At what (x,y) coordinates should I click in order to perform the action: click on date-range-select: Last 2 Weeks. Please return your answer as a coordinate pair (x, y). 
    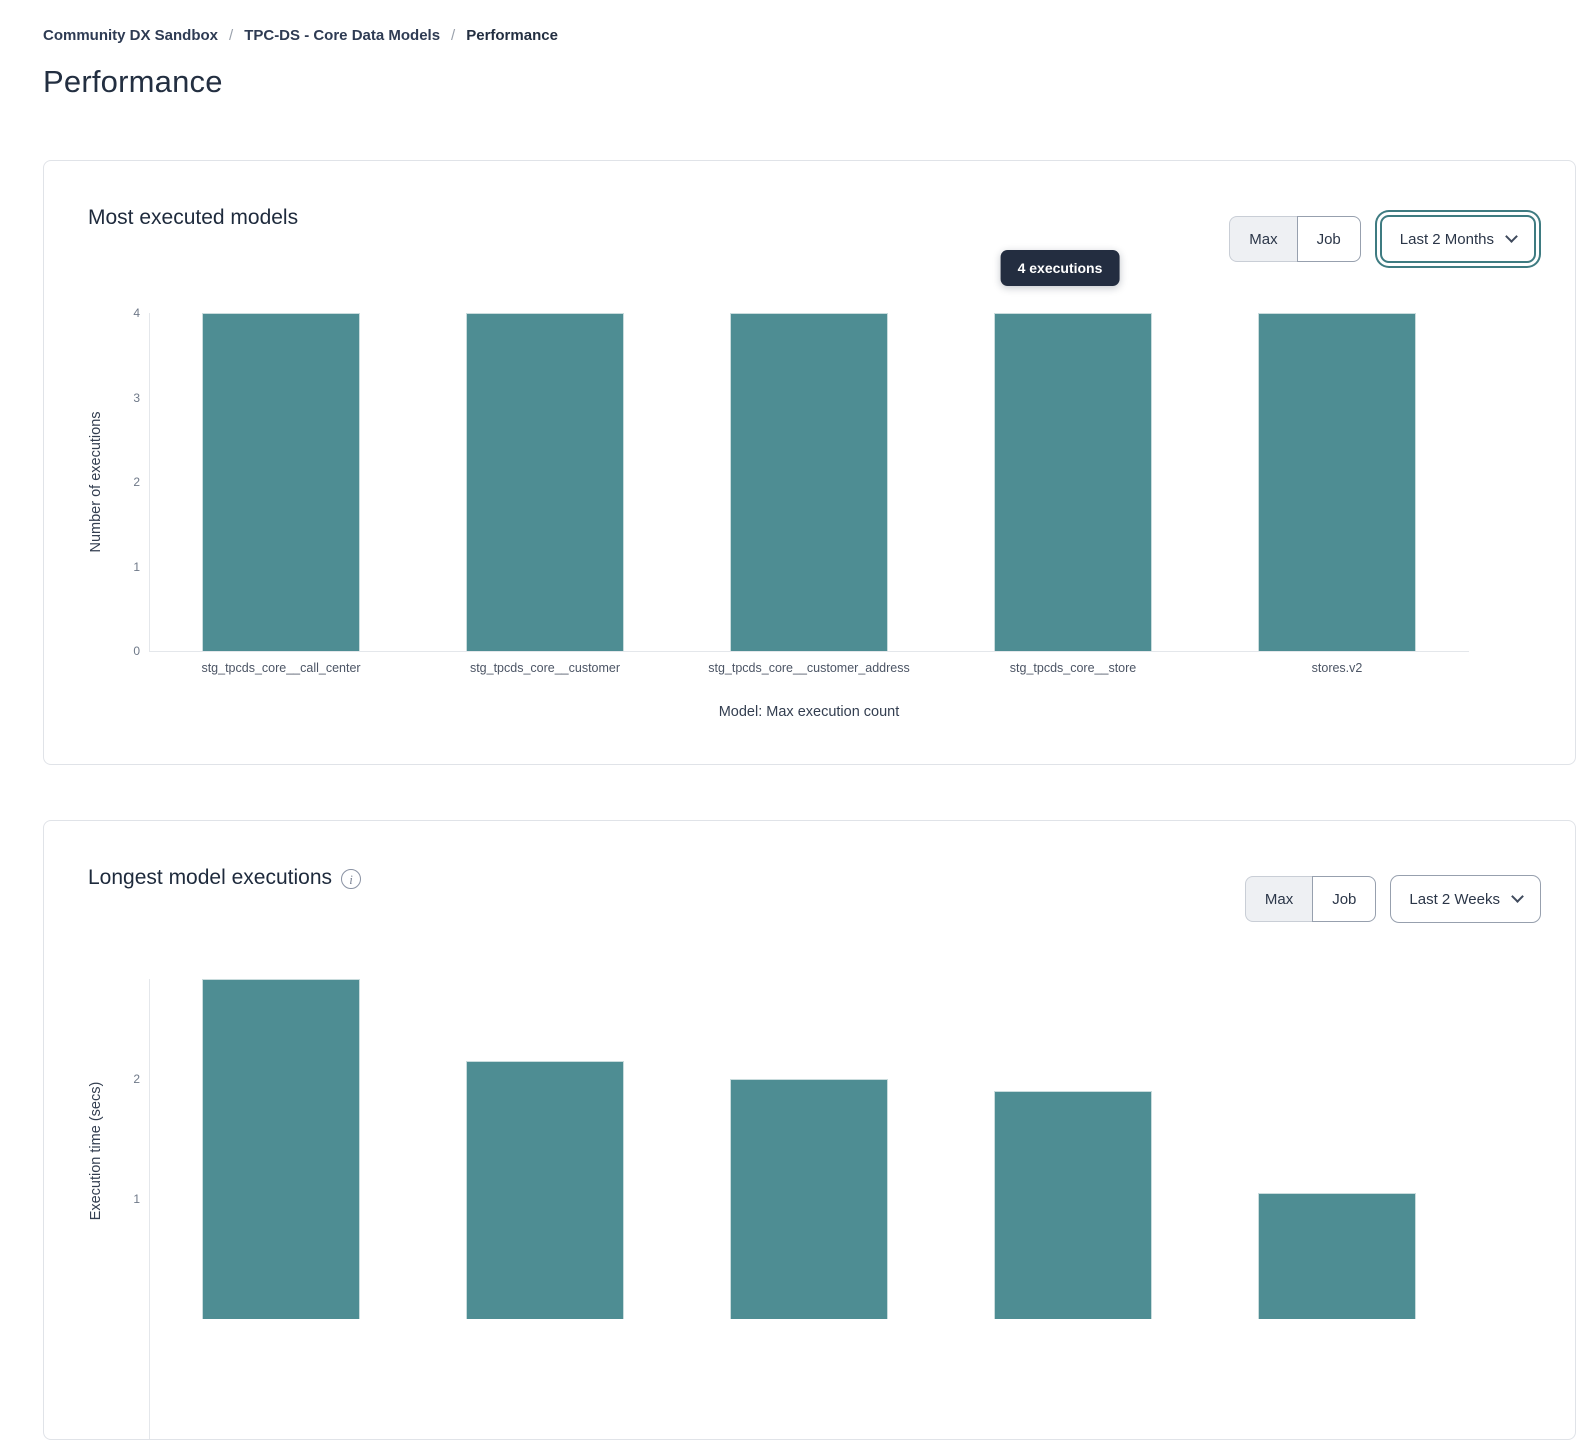
    Looking at the image, I should click on (1465, 899).